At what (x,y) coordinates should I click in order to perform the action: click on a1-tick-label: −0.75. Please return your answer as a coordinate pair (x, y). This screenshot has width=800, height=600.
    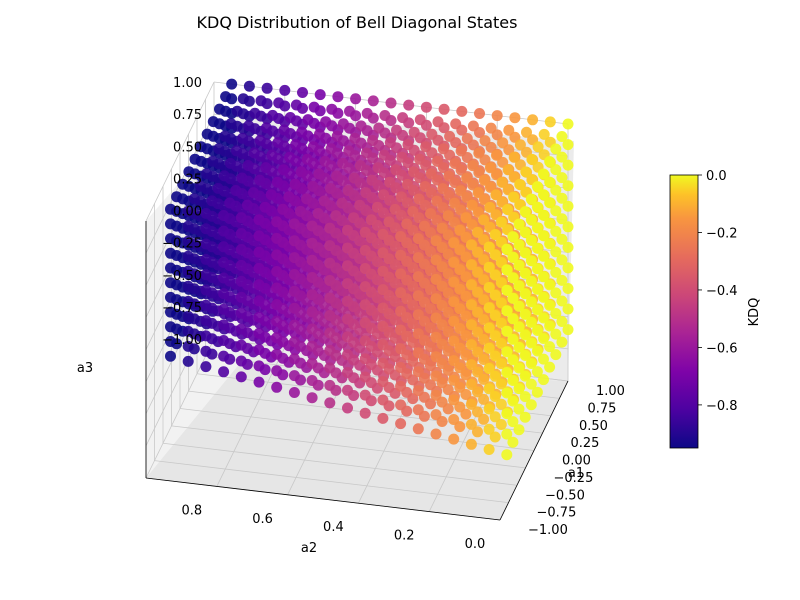
    Looking at the image, I should click on (557, 513).